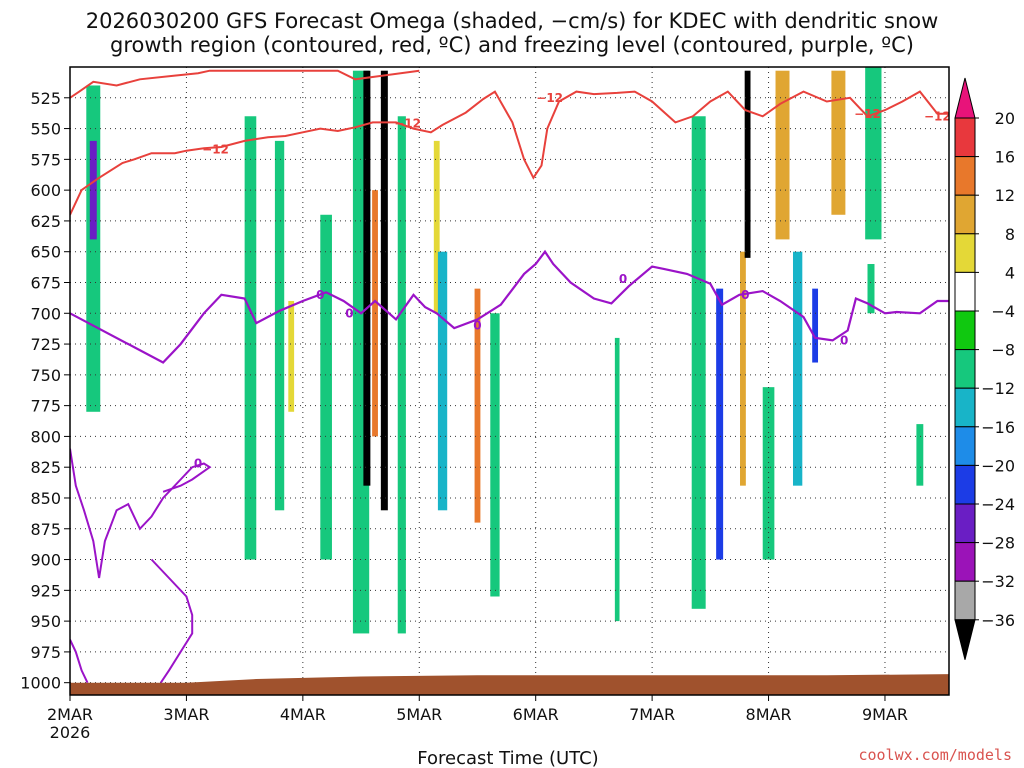 This screenshot has height=768, width=1024. What do you see at coordinates (45, 590) in the screenshot?
I see `y-tick-label-925: 925` at bounding box center [45, 590].